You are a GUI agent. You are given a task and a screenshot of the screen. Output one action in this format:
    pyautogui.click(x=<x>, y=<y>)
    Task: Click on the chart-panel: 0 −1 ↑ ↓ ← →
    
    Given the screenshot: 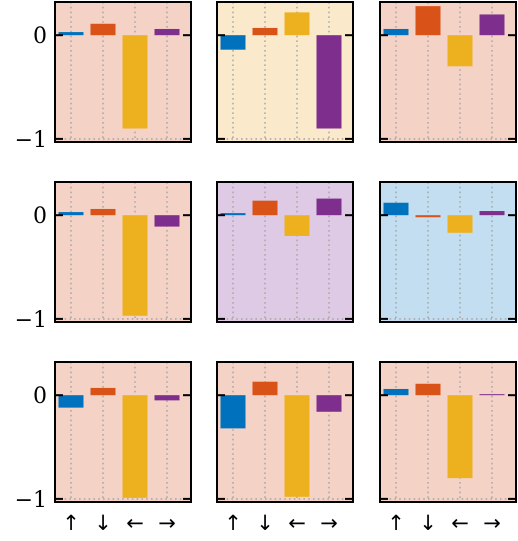 What is the action you would take?
    pyautogui.click(x=103, y=448)
    